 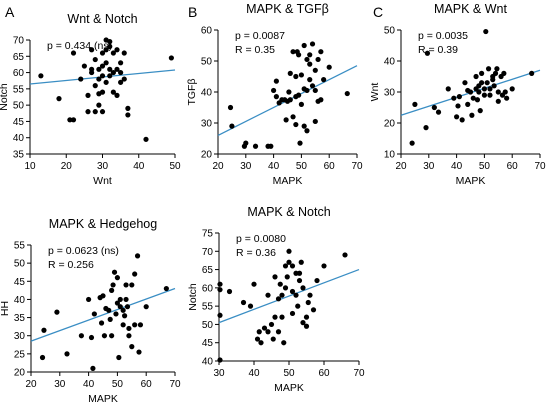 What do you see at coordinates (193, 297) in the screenshot?
I see `y-axis-label: Notch` at bounding box center [193, 297].